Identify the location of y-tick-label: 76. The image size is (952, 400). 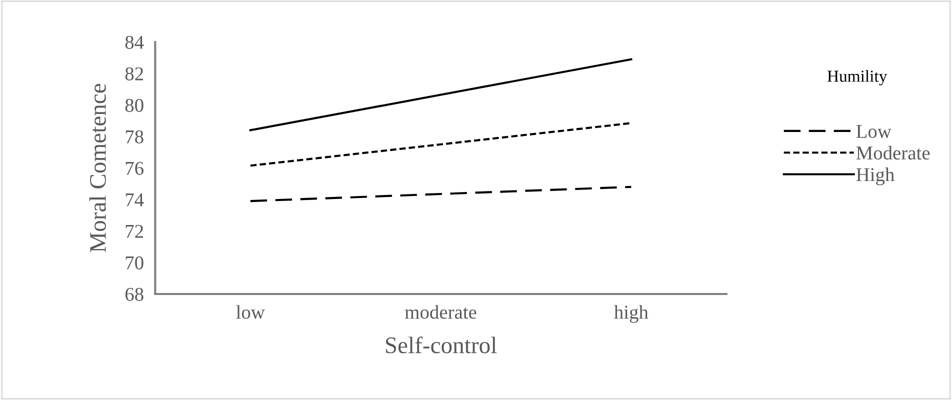
(135, 168).